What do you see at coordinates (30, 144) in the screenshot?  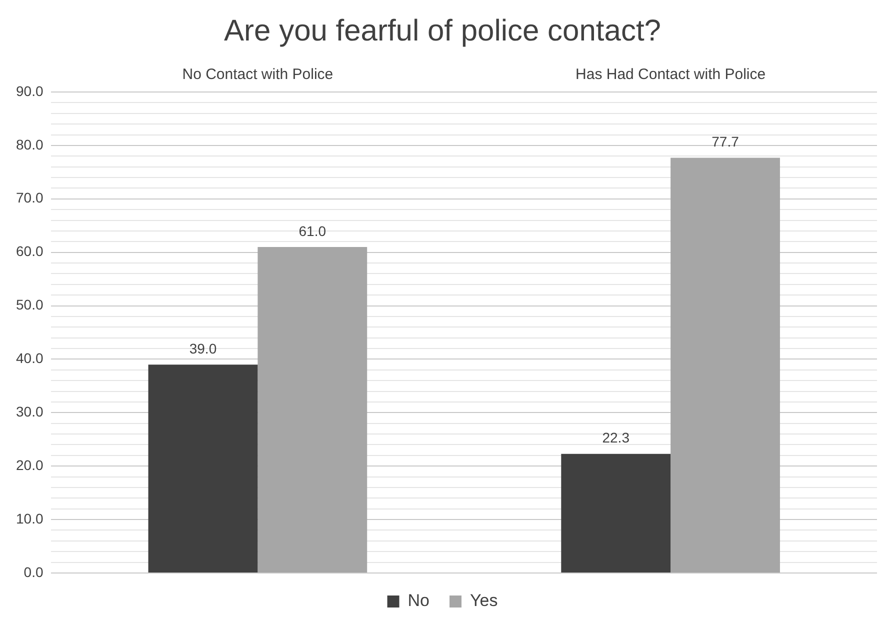 I see `y-tick-label: 80.0` at bounding box center [30, 144].